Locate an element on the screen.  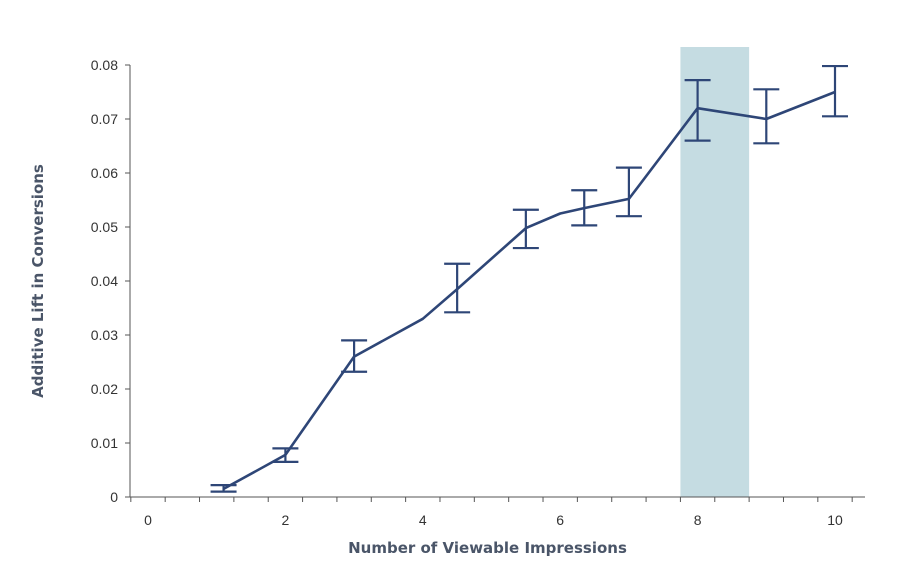
y-tick-label: 0.05 is located at coordinates (104, 227).